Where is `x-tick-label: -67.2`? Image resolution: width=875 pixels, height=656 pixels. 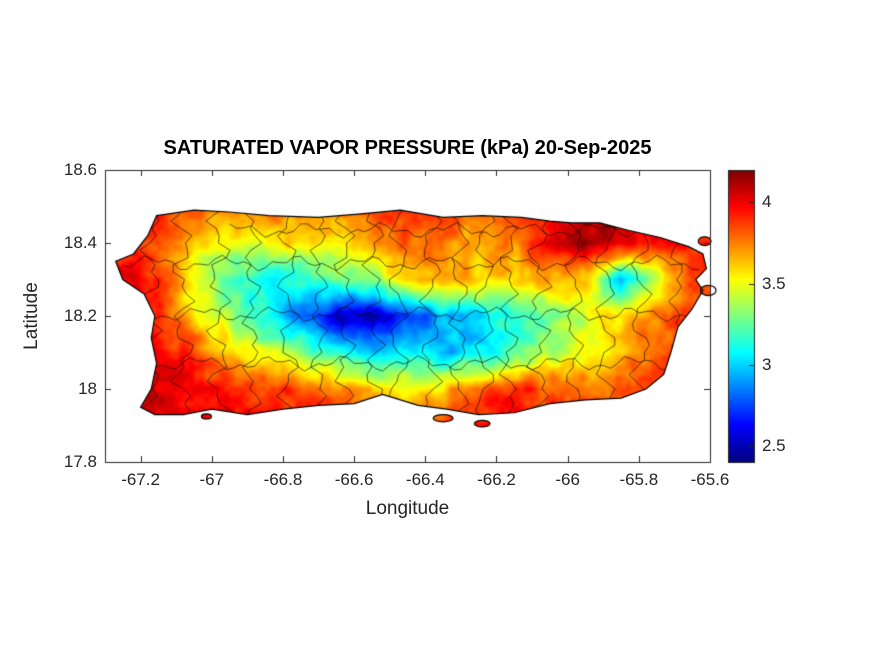 x-tick-label: -67.2 is located at coordinates (140, 479).